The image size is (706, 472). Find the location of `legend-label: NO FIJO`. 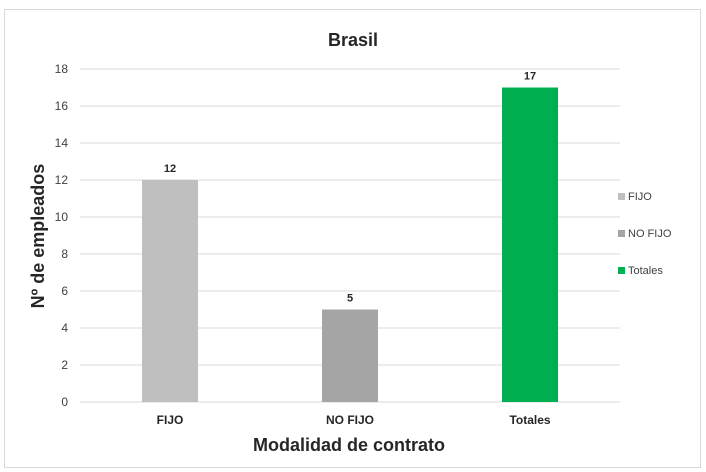

legend-label: NO FIJO is located at coordinates (650, 234).